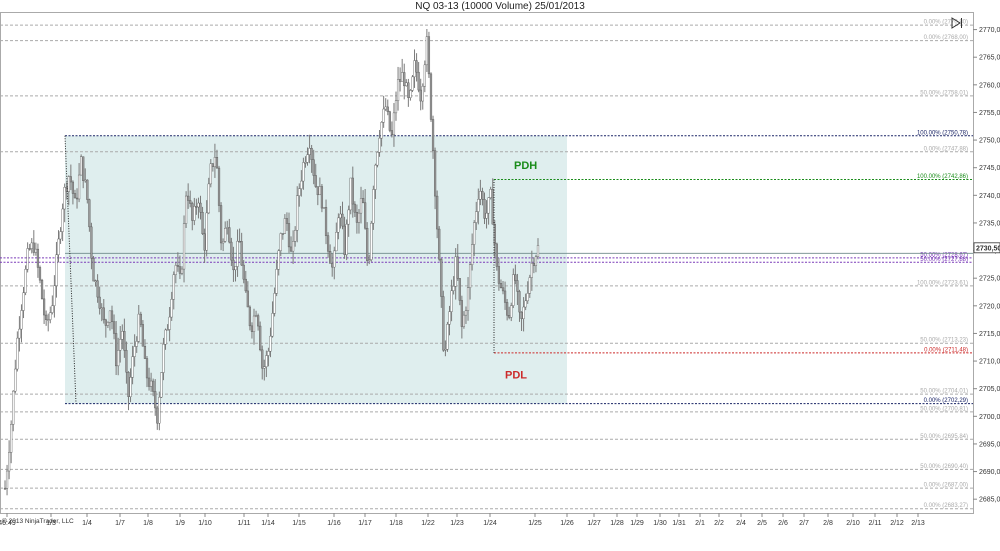 Image resolution: width=1000 pixels, height=551 pixels. Describe the element at coordinates (944, 437) in the screenshot. I see `level-label: 50.00% (2695,84)` at that location.